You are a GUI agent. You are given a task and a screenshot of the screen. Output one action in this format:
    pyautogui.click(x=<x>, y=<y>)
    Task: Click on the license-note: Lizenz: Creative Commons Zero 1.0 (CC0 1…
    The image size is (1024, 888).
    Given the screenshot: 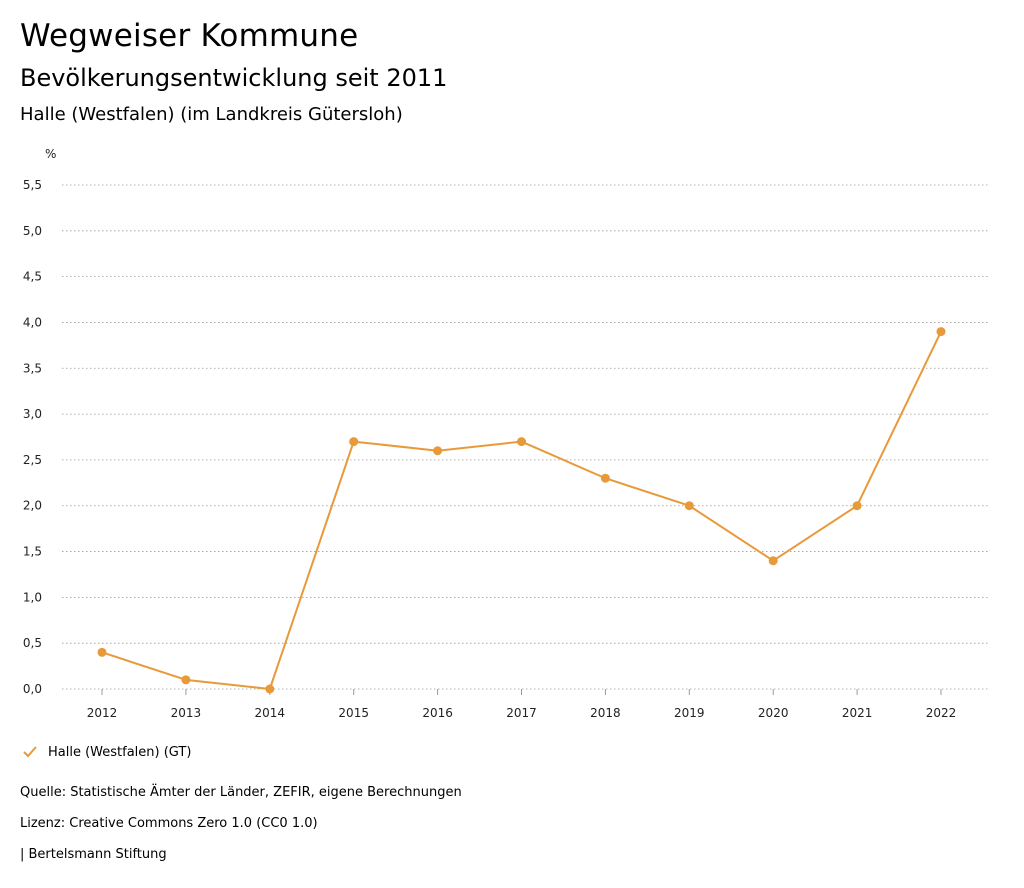 What is the action you would take?
    pyautogui.click(x=169, y=823)
    